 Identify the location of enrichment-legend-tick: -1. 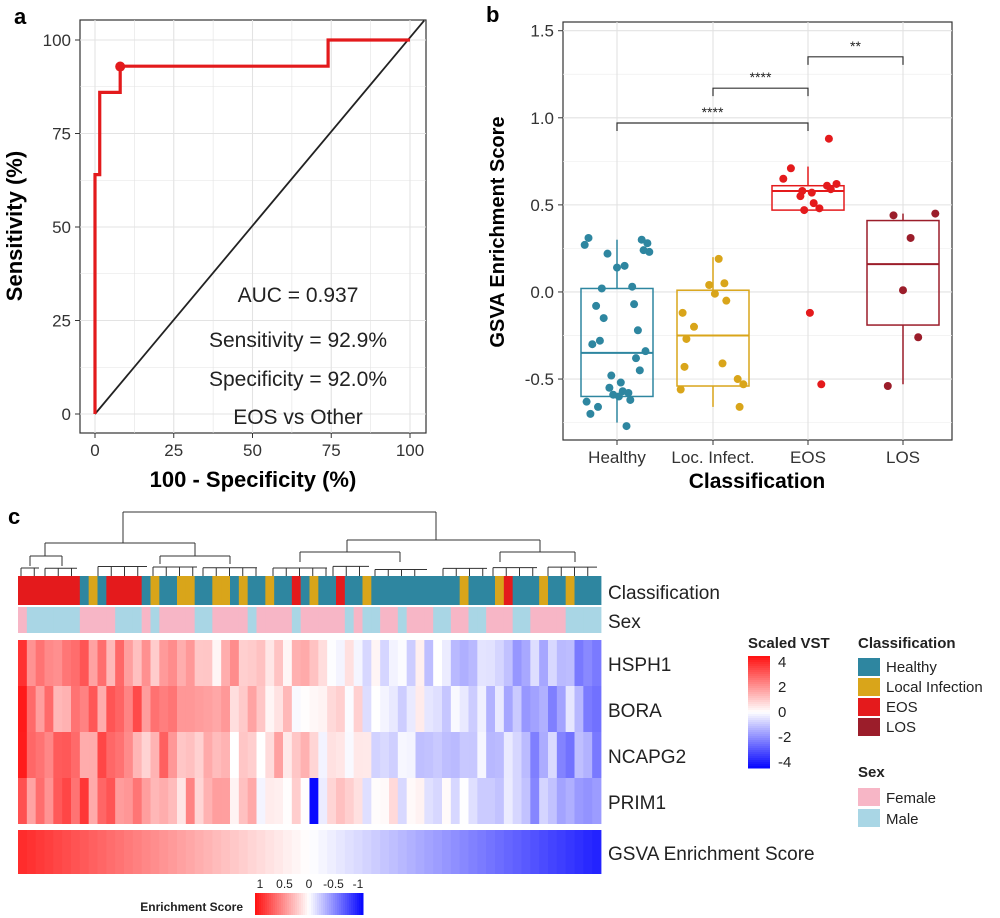
(358, 884).